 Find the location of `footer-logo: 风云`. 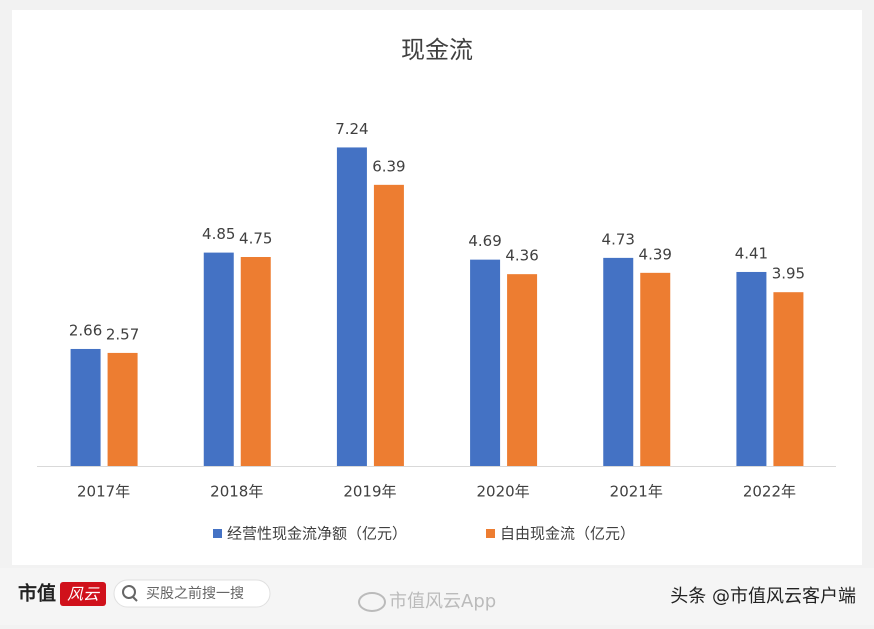

footer-logo: 风云 is located at coordinates (84, 594).